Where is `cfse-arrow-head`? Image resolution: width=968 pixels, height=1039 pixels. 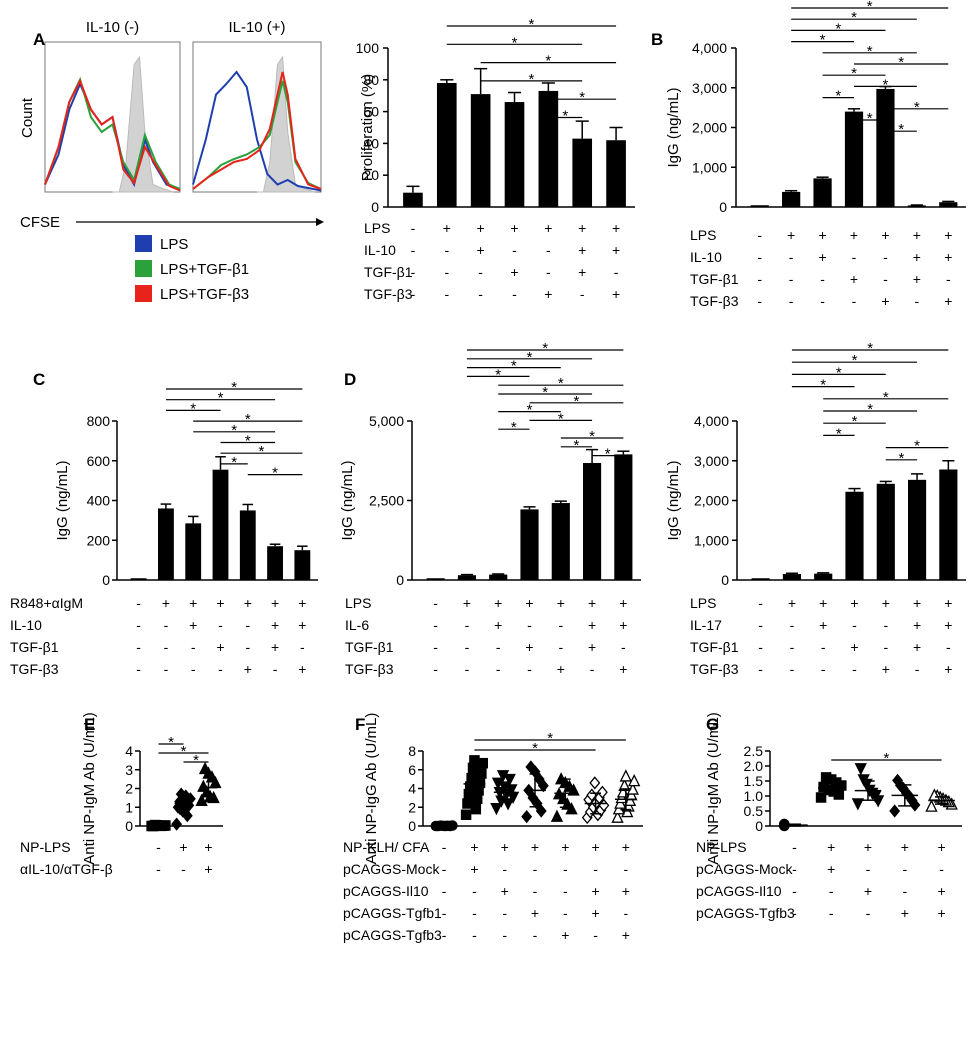
cfse-arrow-head is located at coordinates (320, 222).